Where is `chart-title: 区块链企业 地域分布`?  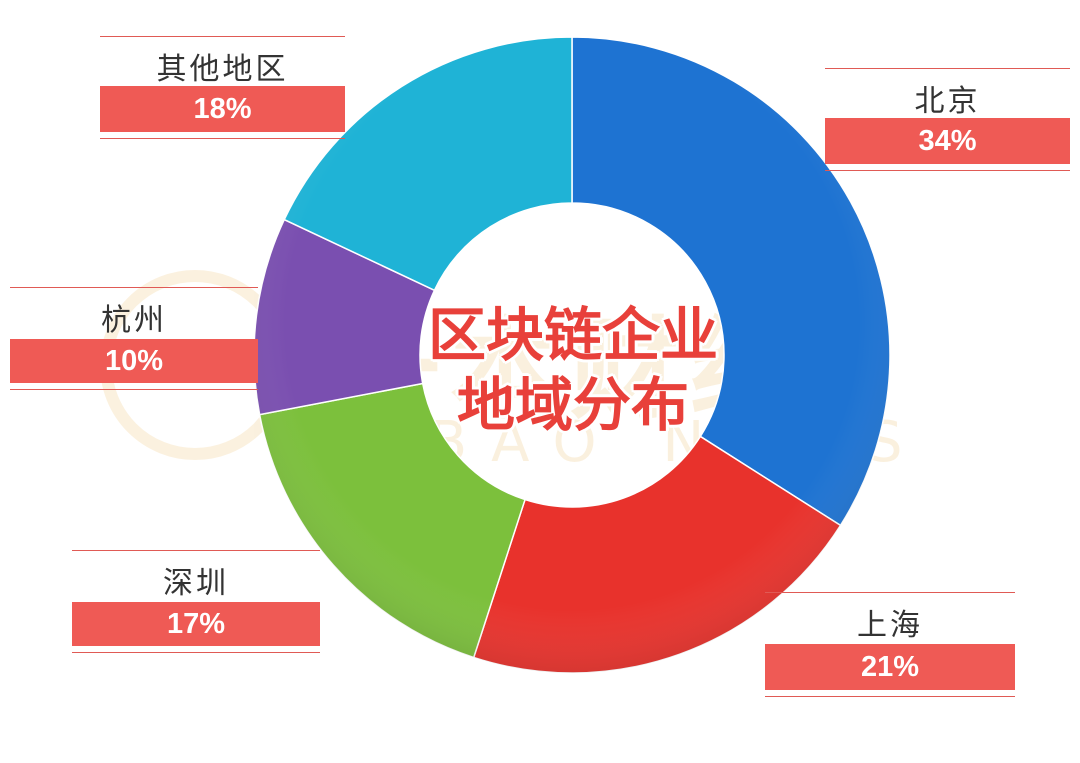 chart-title: 区块链企业 地域分布 is located at coordinates (573, 370).